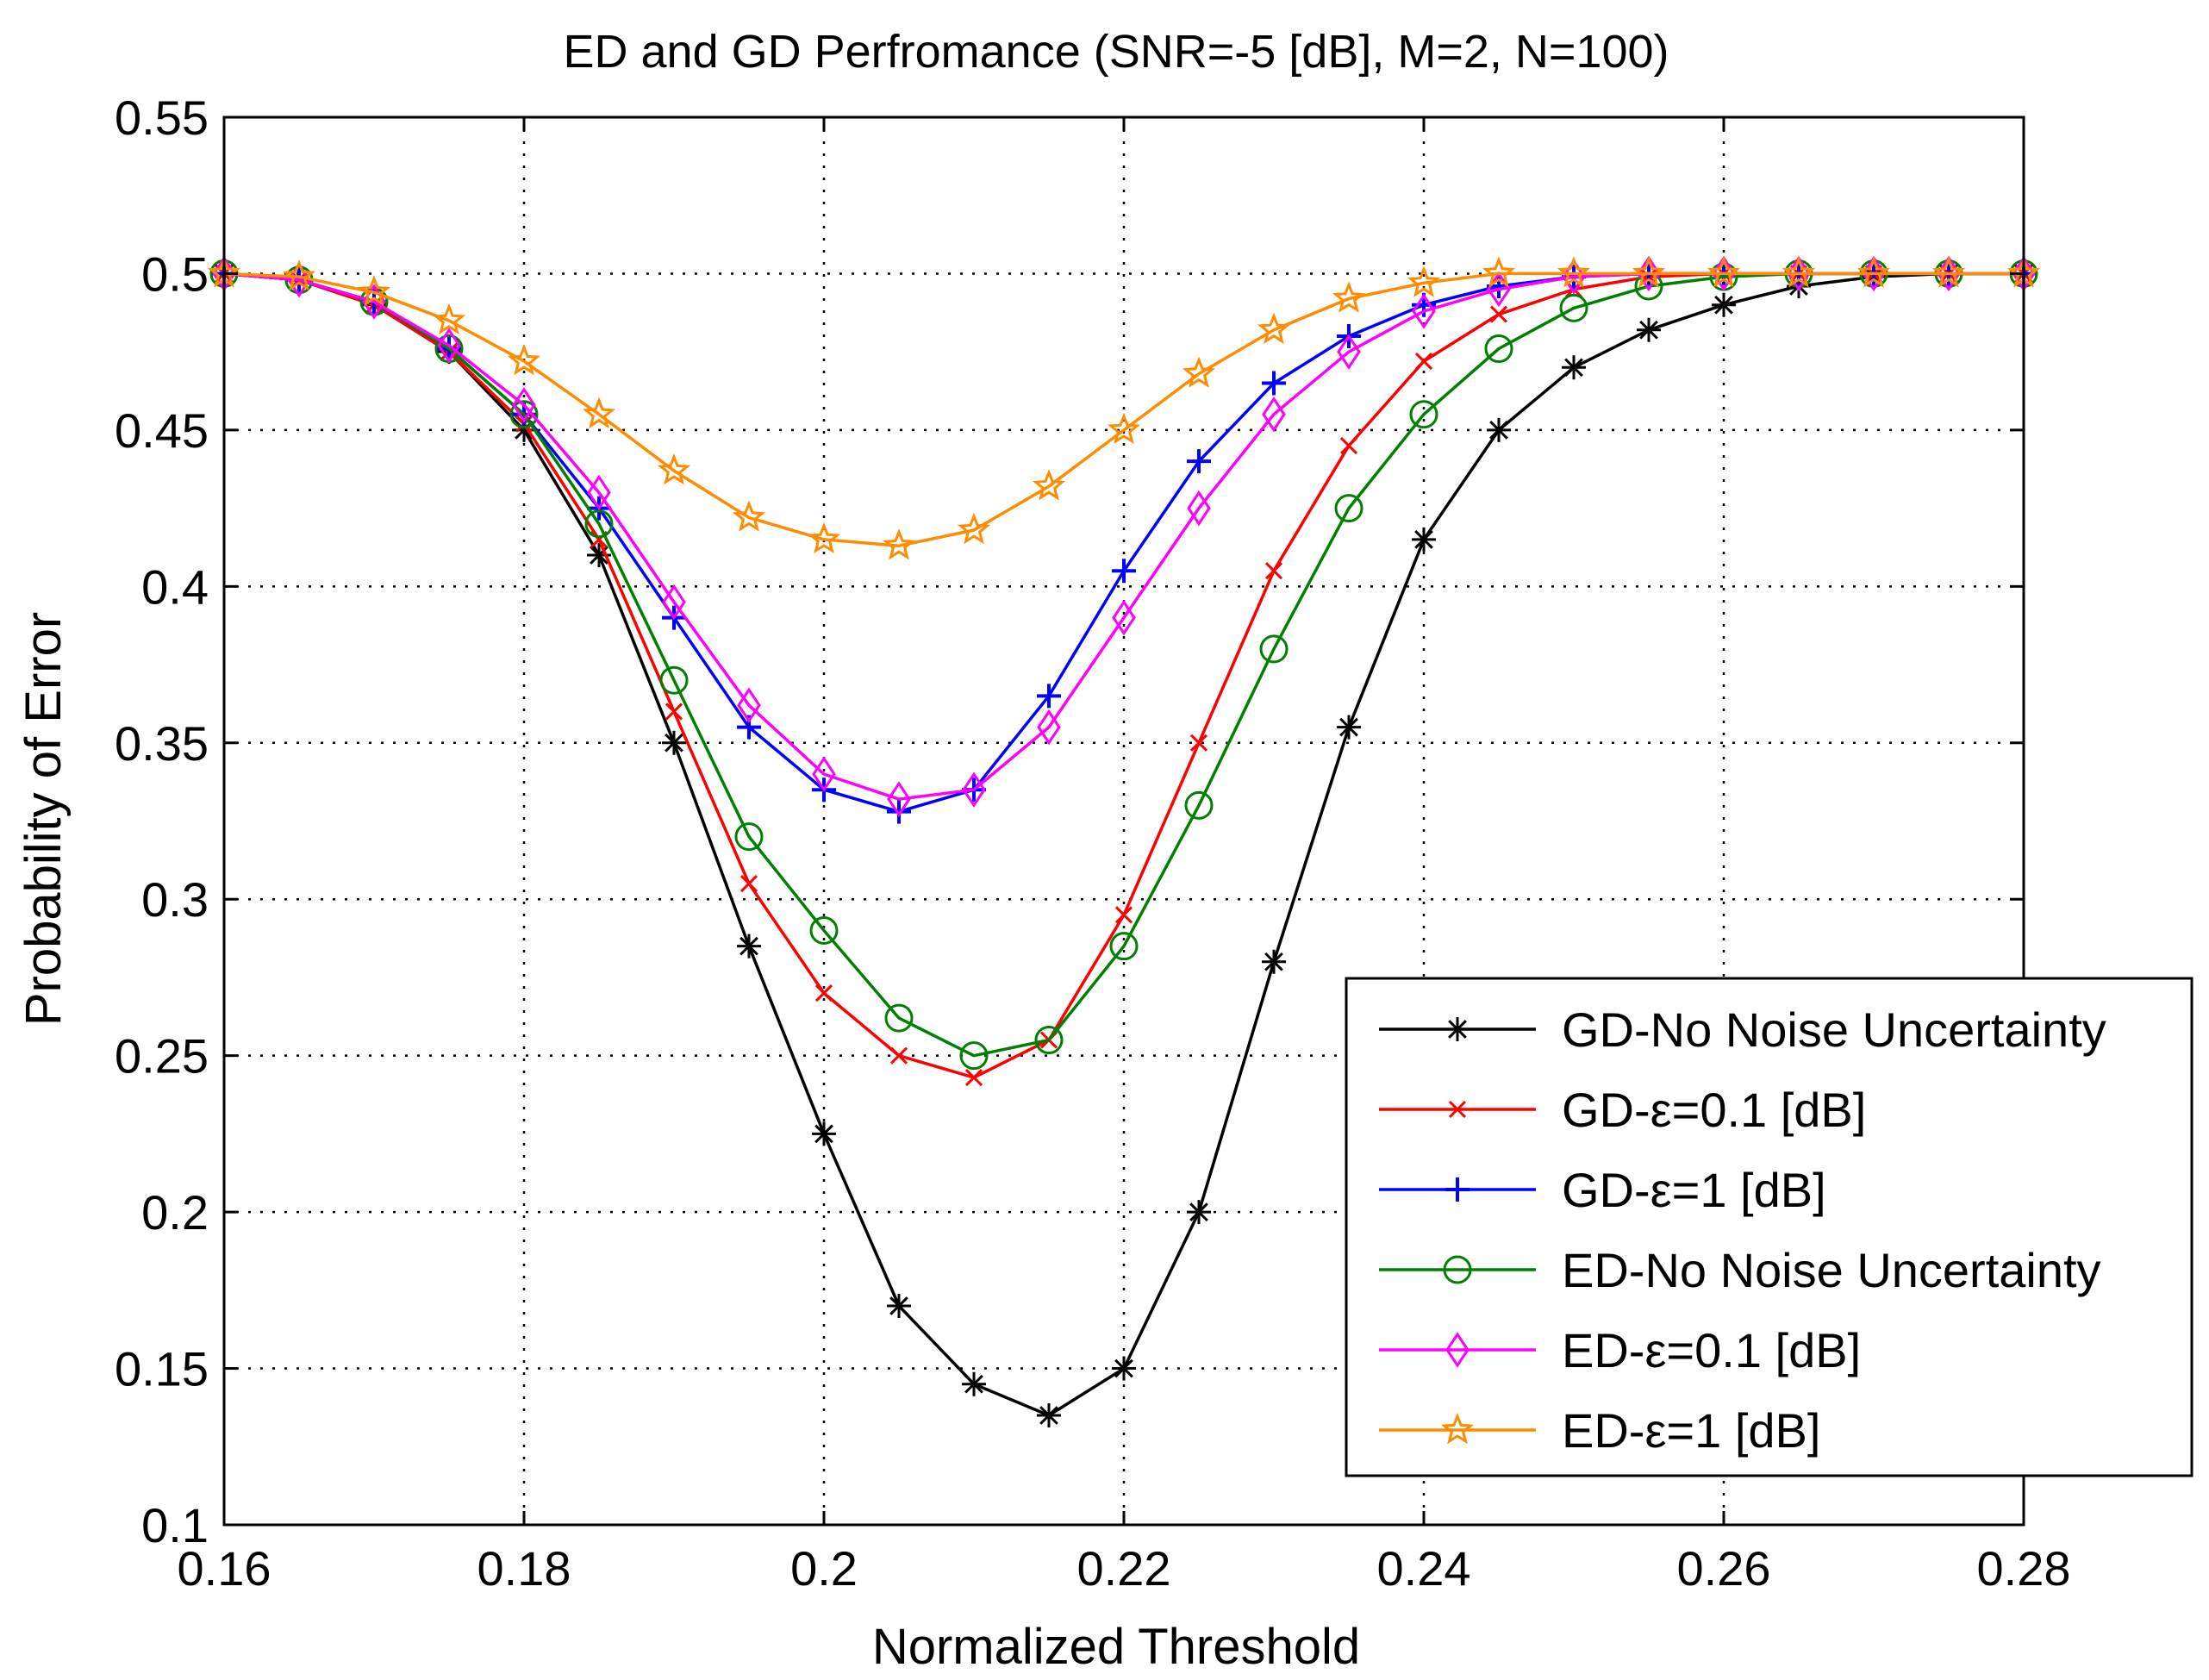 The width and height of the screenshot is (2209, 1680). Describe the element at coordinates (1714, 1110) in the screenshot. I see `legend-label: GD-ε=0.1 [dB]` at that location.